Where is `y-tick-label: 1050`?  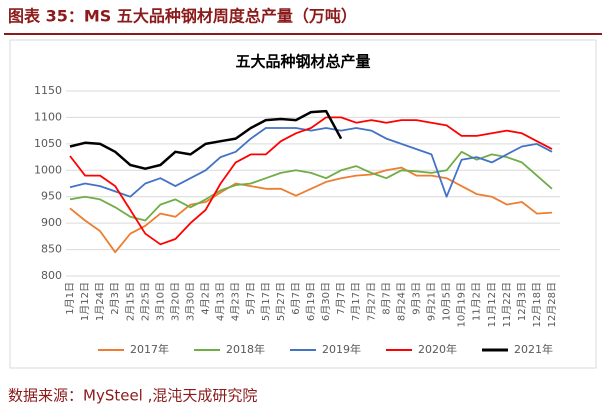
y-tick-label: 1050 is located at coordinates (48, 143).